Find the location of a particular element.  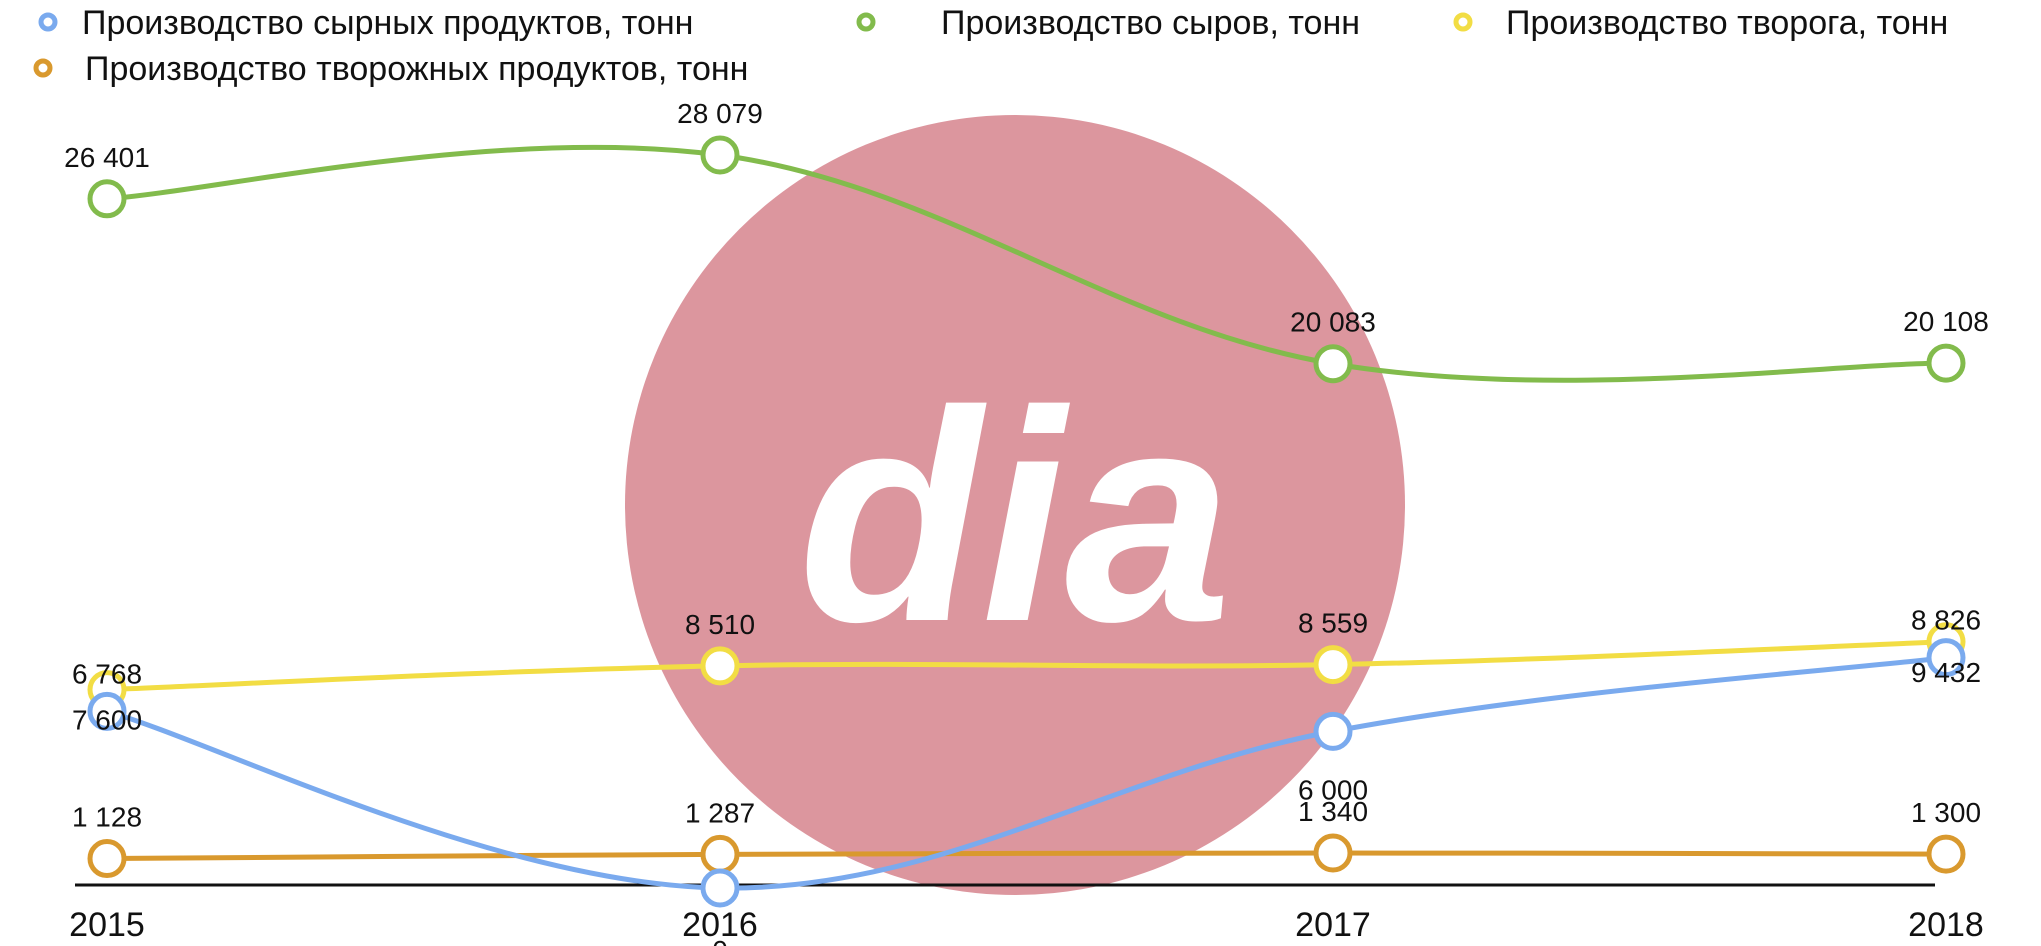

data-label: 28 079 is located at coordinates (720, 113).